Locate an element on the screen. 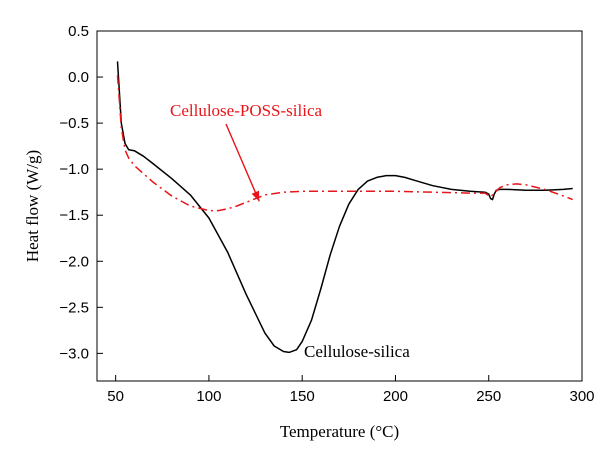  y-tick-label: 0.0 is located at coordinates (78, 77).